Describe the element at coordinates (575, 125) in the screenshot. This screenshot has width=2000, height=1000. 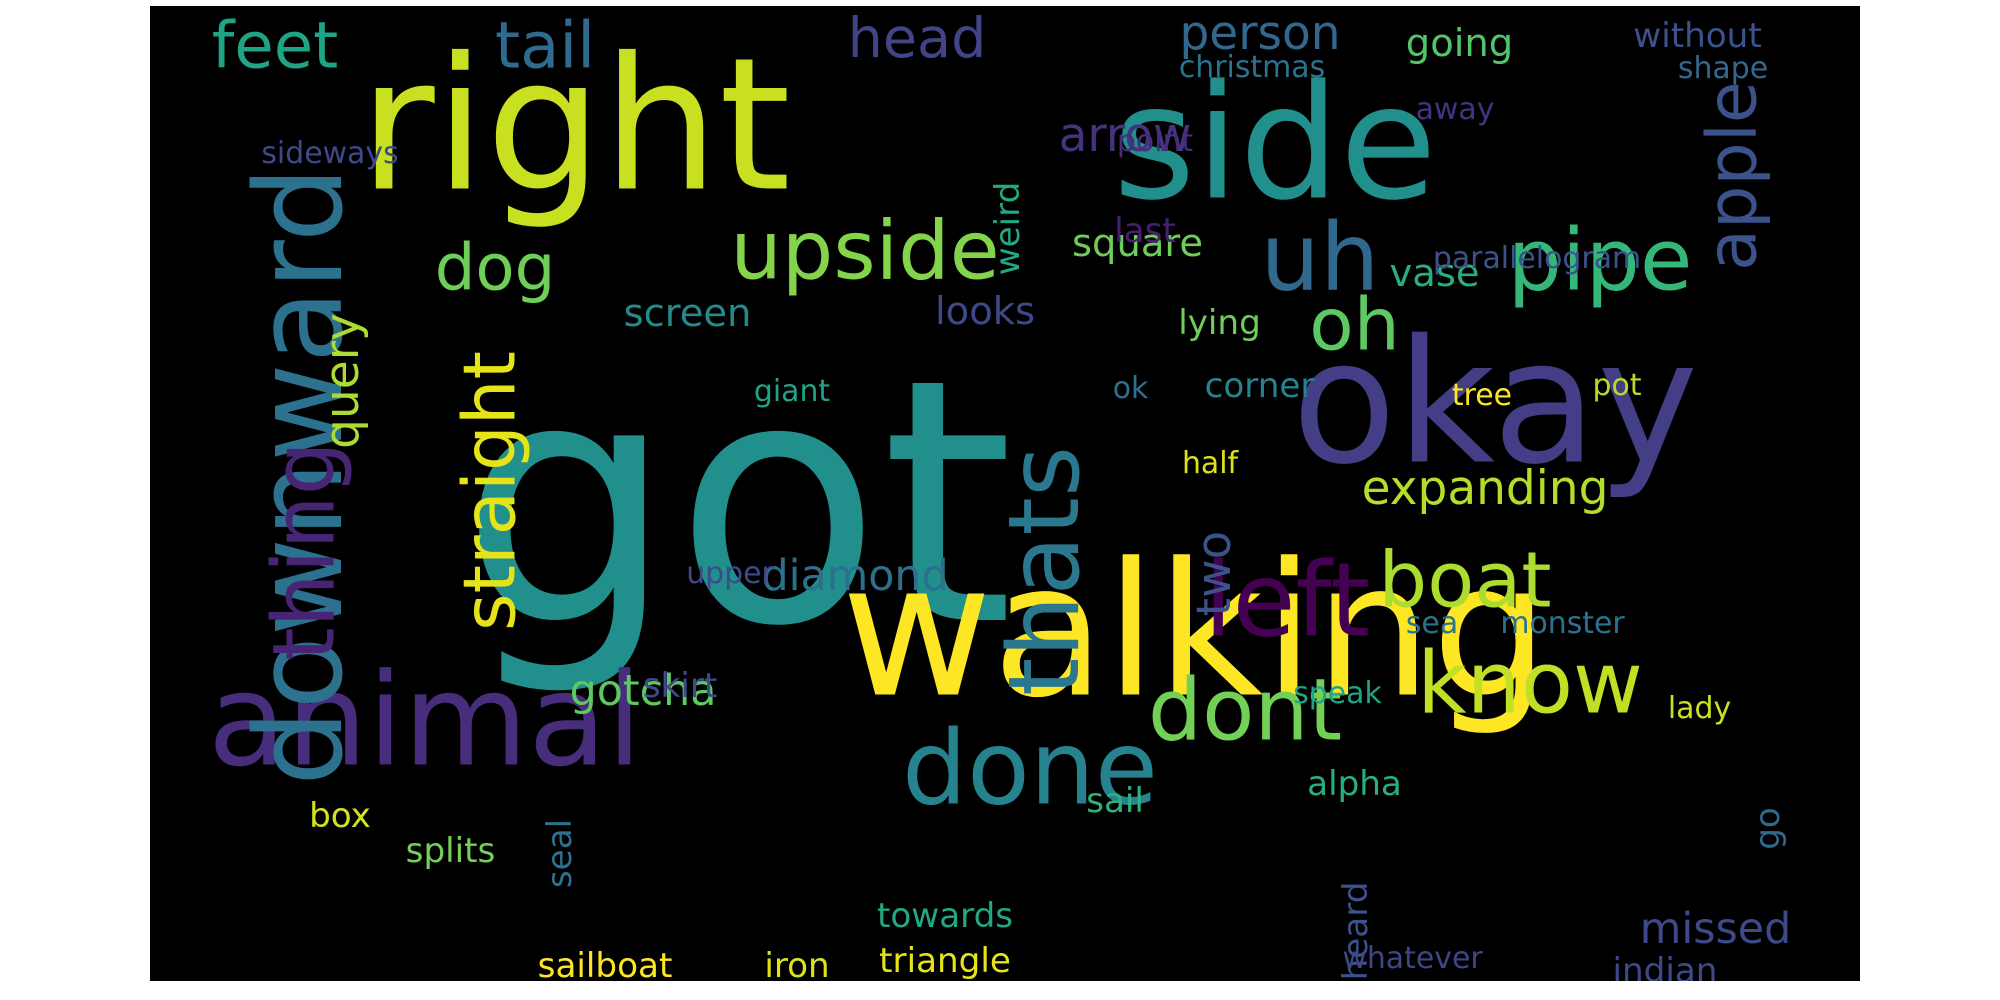
I see `word-right: right` at that location.